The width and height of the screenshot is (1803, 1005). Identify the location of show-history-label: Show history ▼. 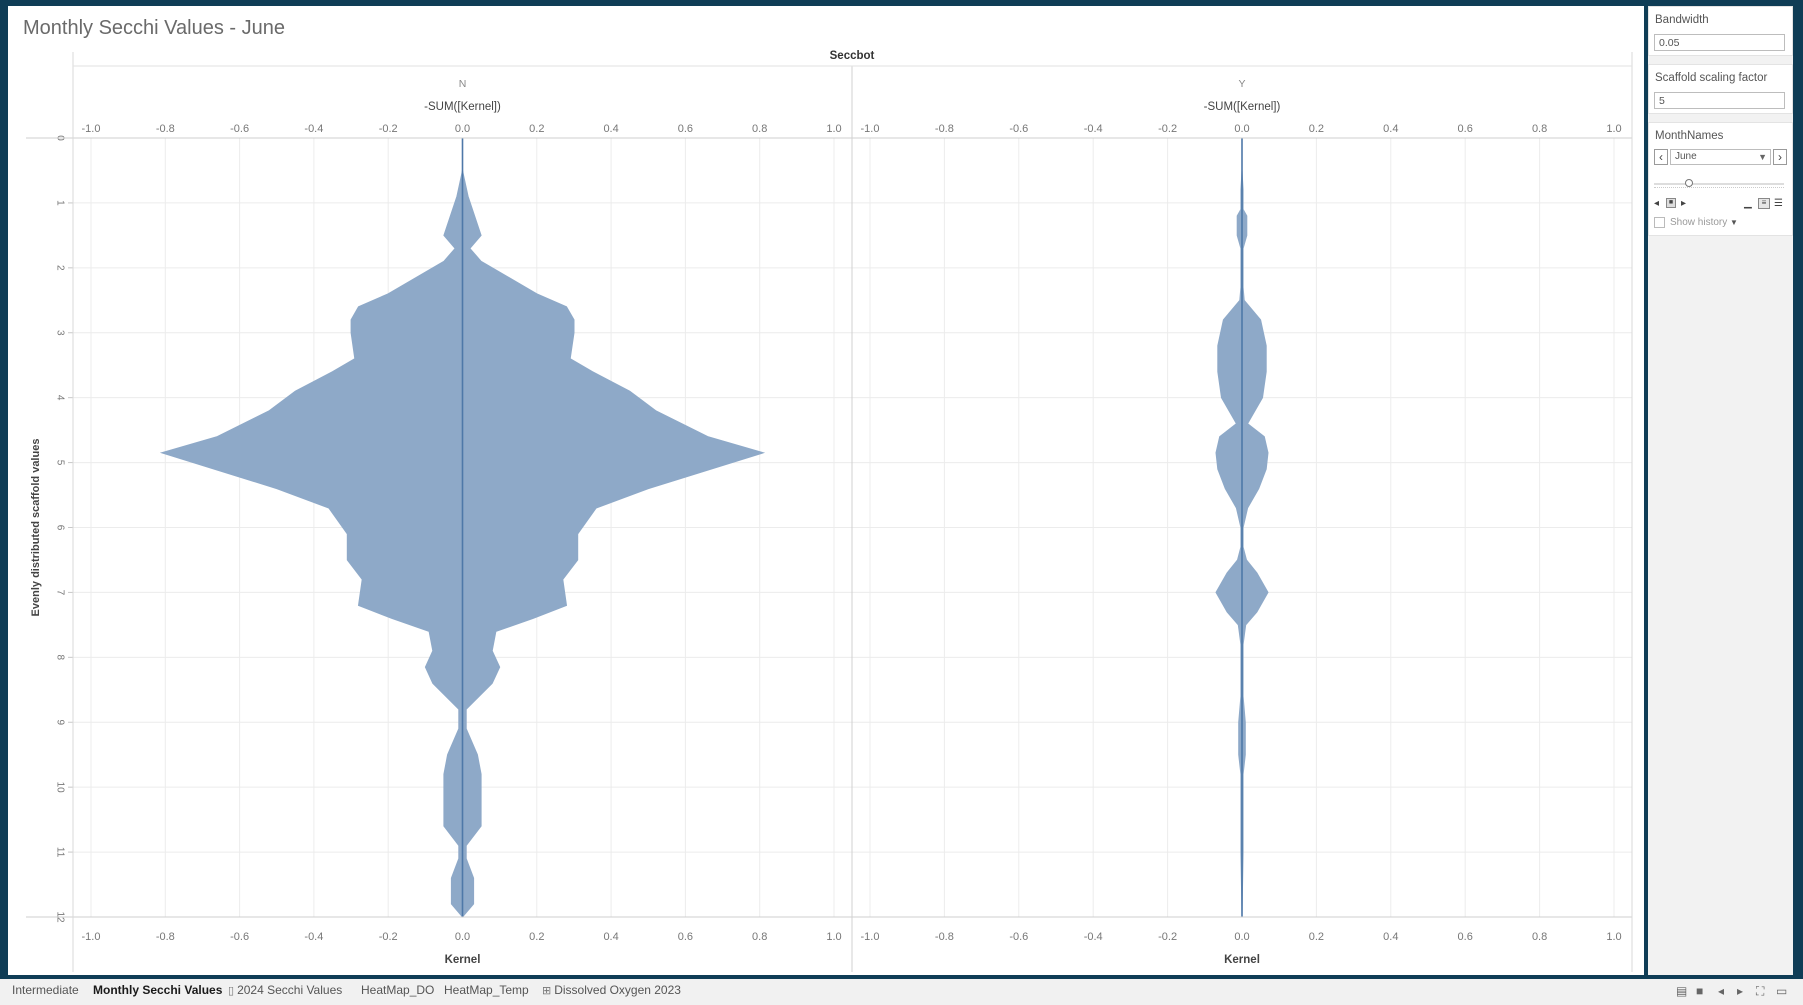
(1704, 222).